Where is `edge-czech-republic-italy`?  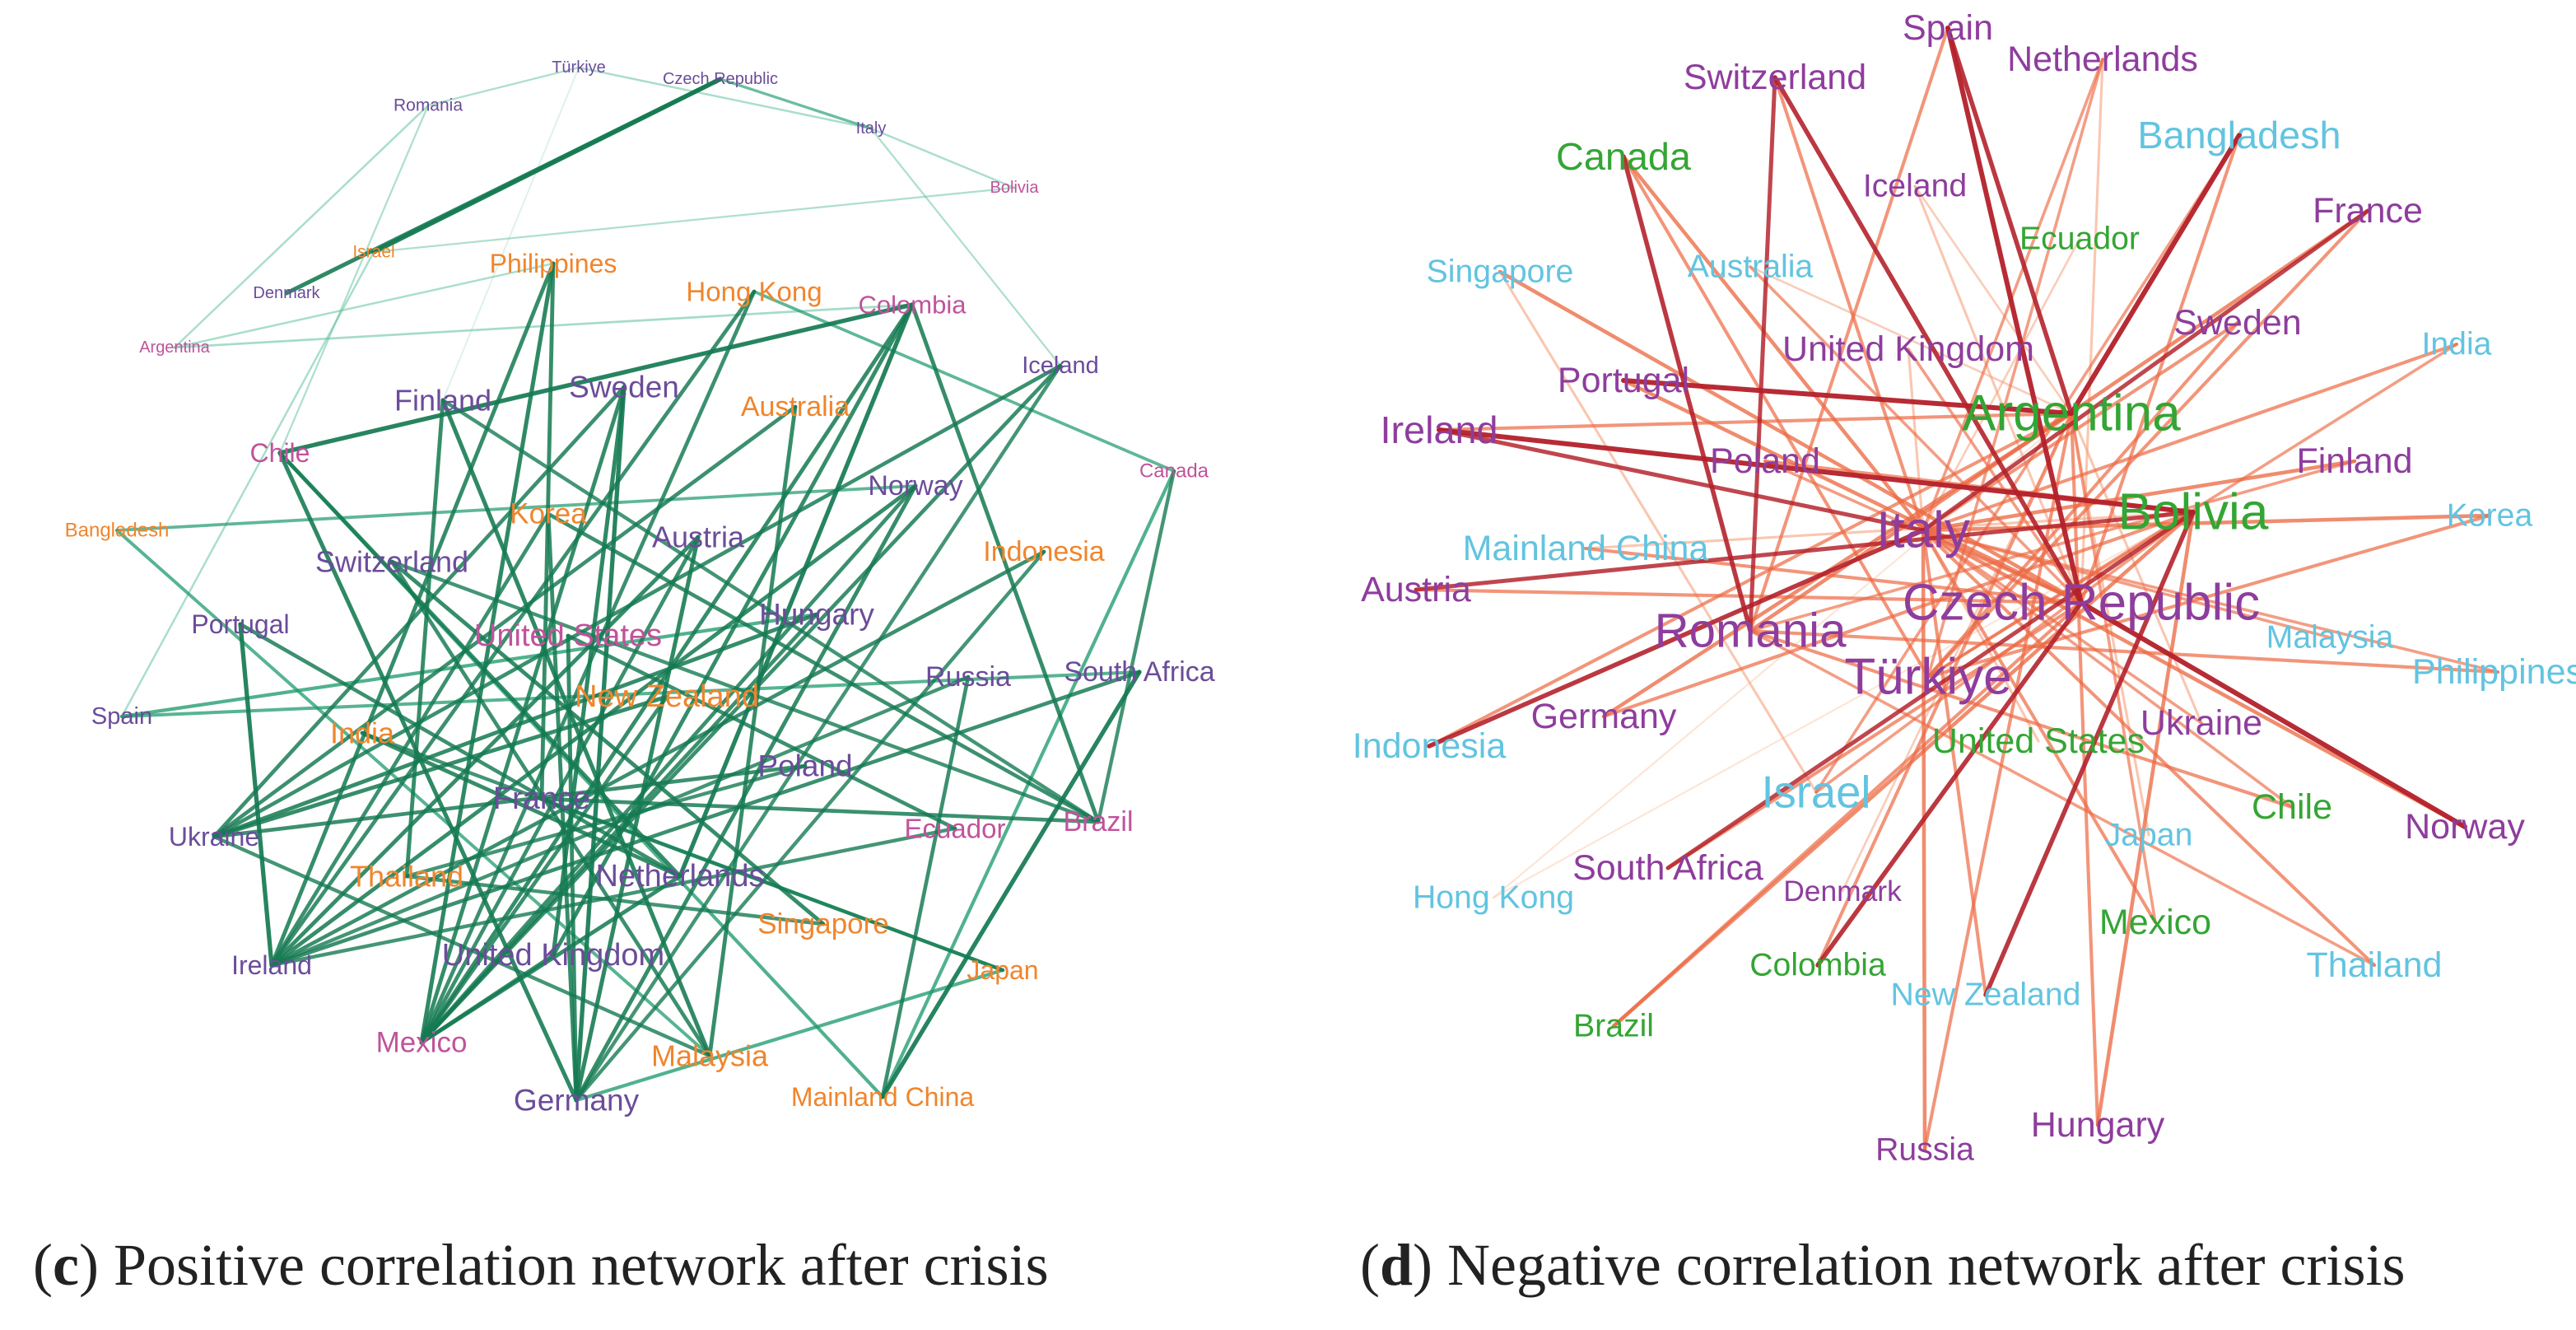 edge-czech-republic-italy is located at coordinates (796, 103).